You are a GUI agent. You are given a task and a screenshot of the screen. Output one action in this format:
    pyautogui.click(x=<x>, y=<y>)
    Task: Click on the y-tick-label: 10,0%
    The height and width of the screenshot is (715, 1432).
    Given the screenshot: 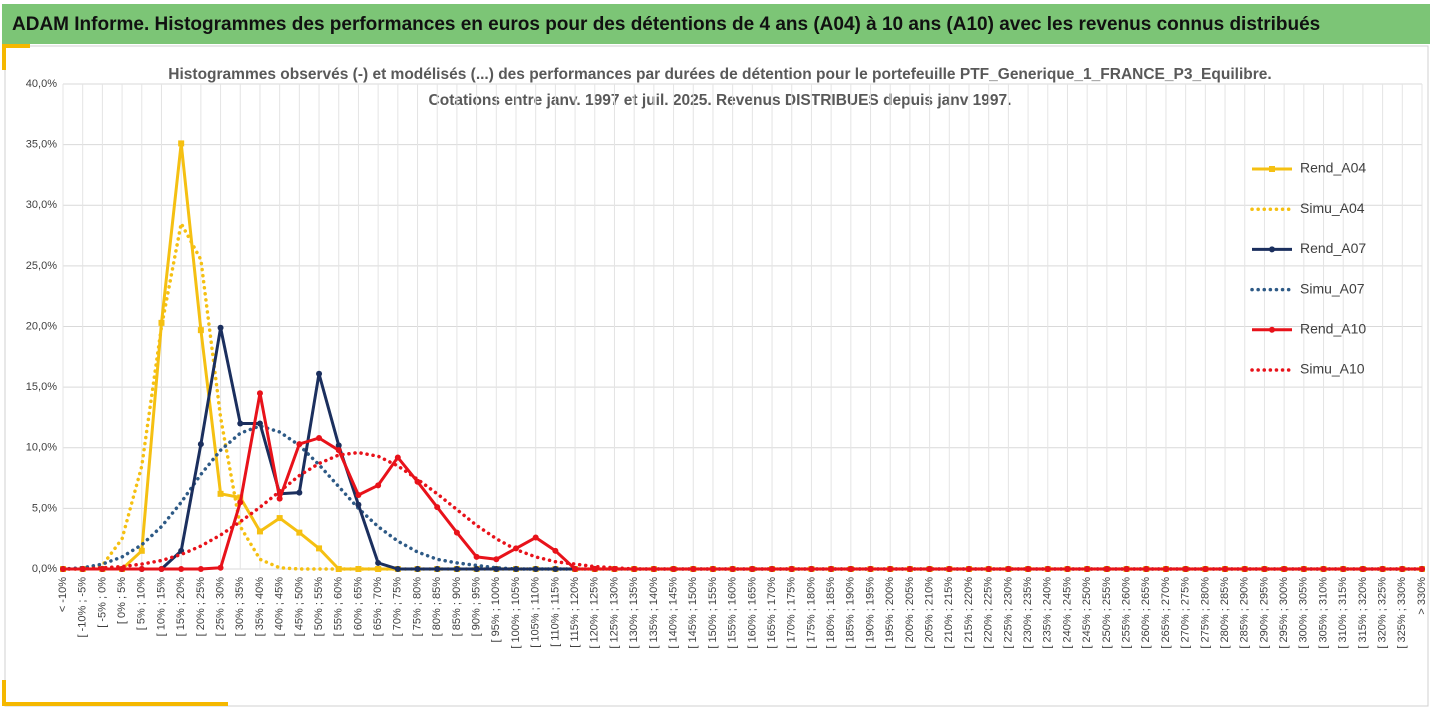 What is the action you would take?
    pyautogui.click(x=41, y=448)
    